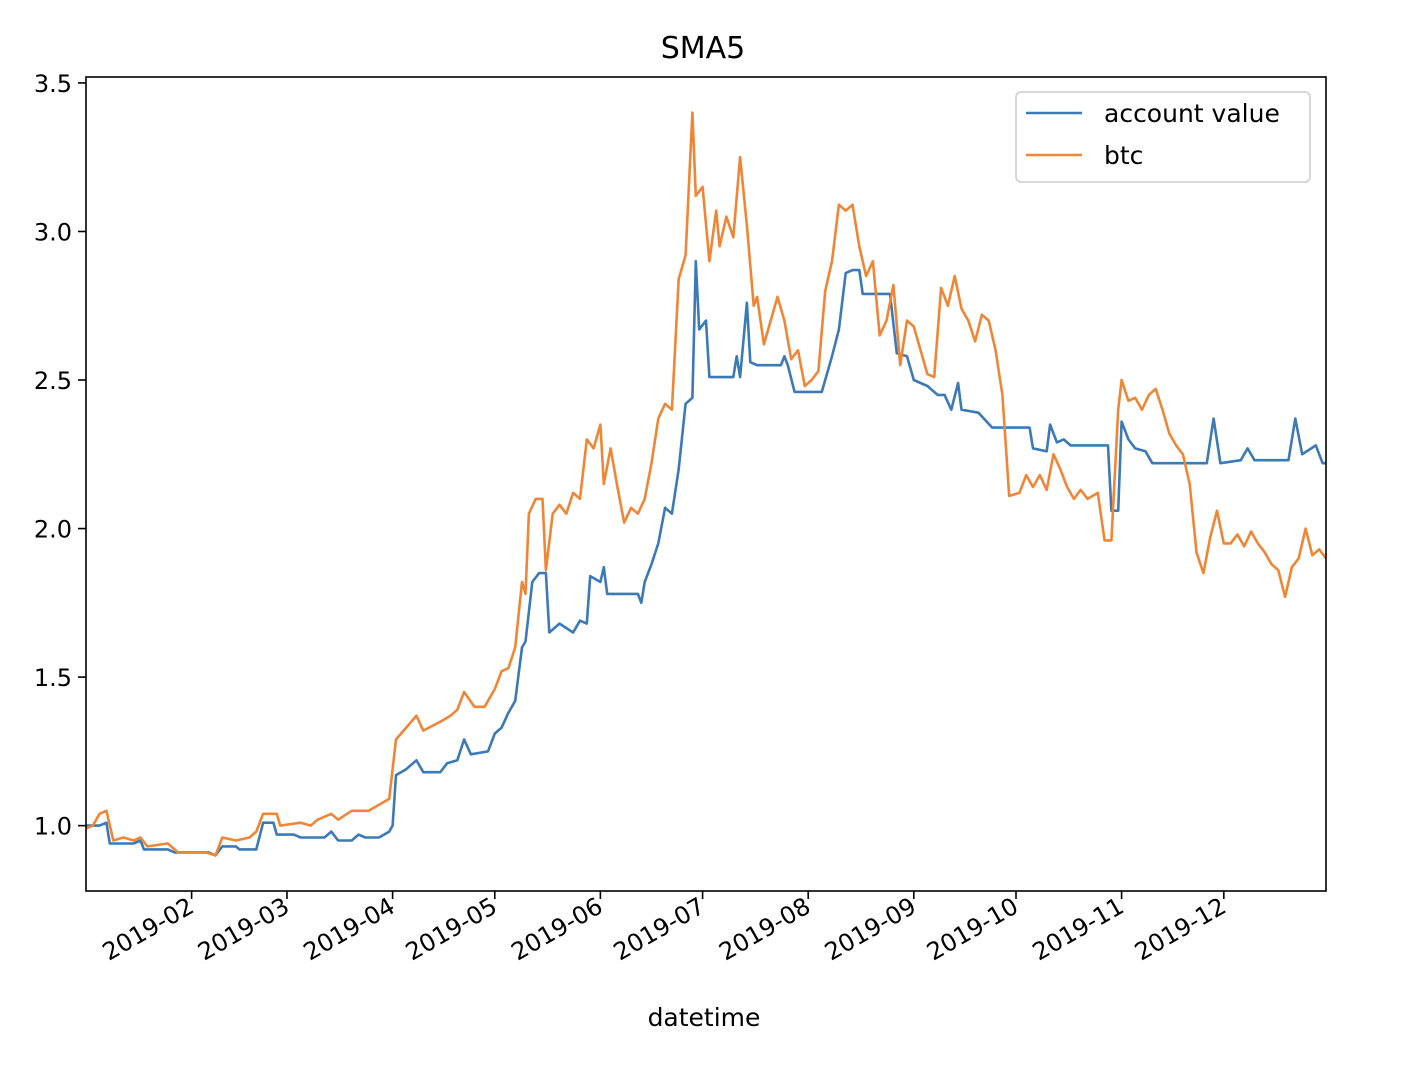  Describe the element at coordinates (704, 1017) in the screenshot. I see `x-axis-label: datetime` at that location.